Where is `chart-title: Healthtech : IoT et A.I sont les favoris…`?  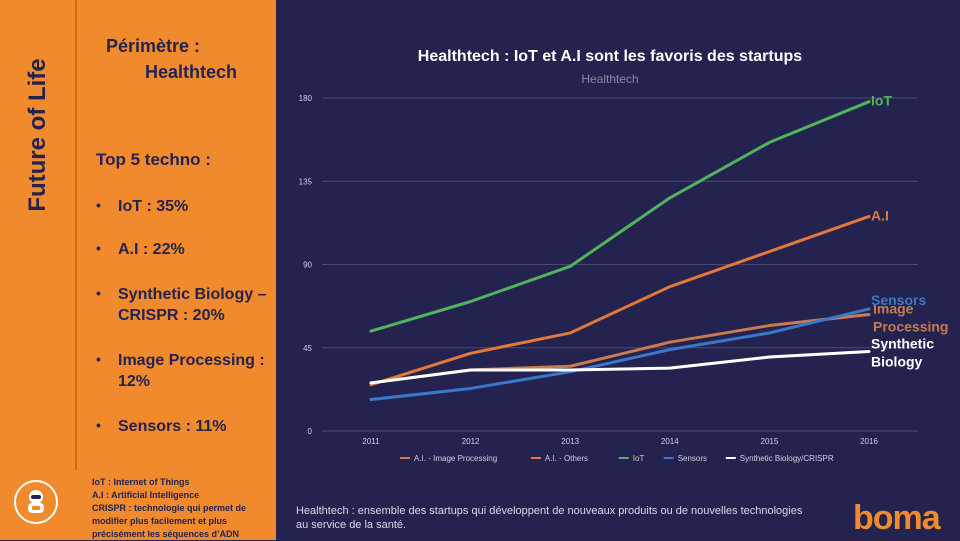 chart-title: Healthtech : IoT et A.I sont les favoris… is located at coordinates (610, 56).